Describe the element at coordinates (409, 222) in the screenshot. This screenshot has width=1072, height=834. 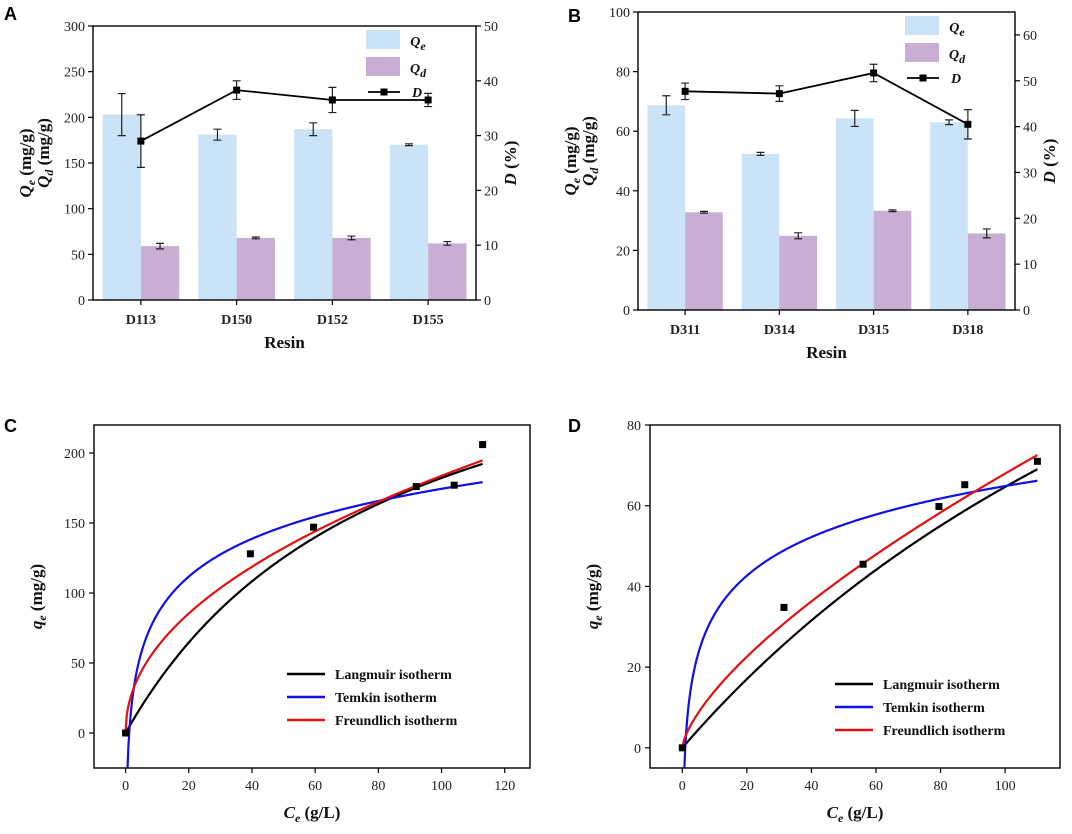
I see `panel-a-qe-bar-d155` at that location.